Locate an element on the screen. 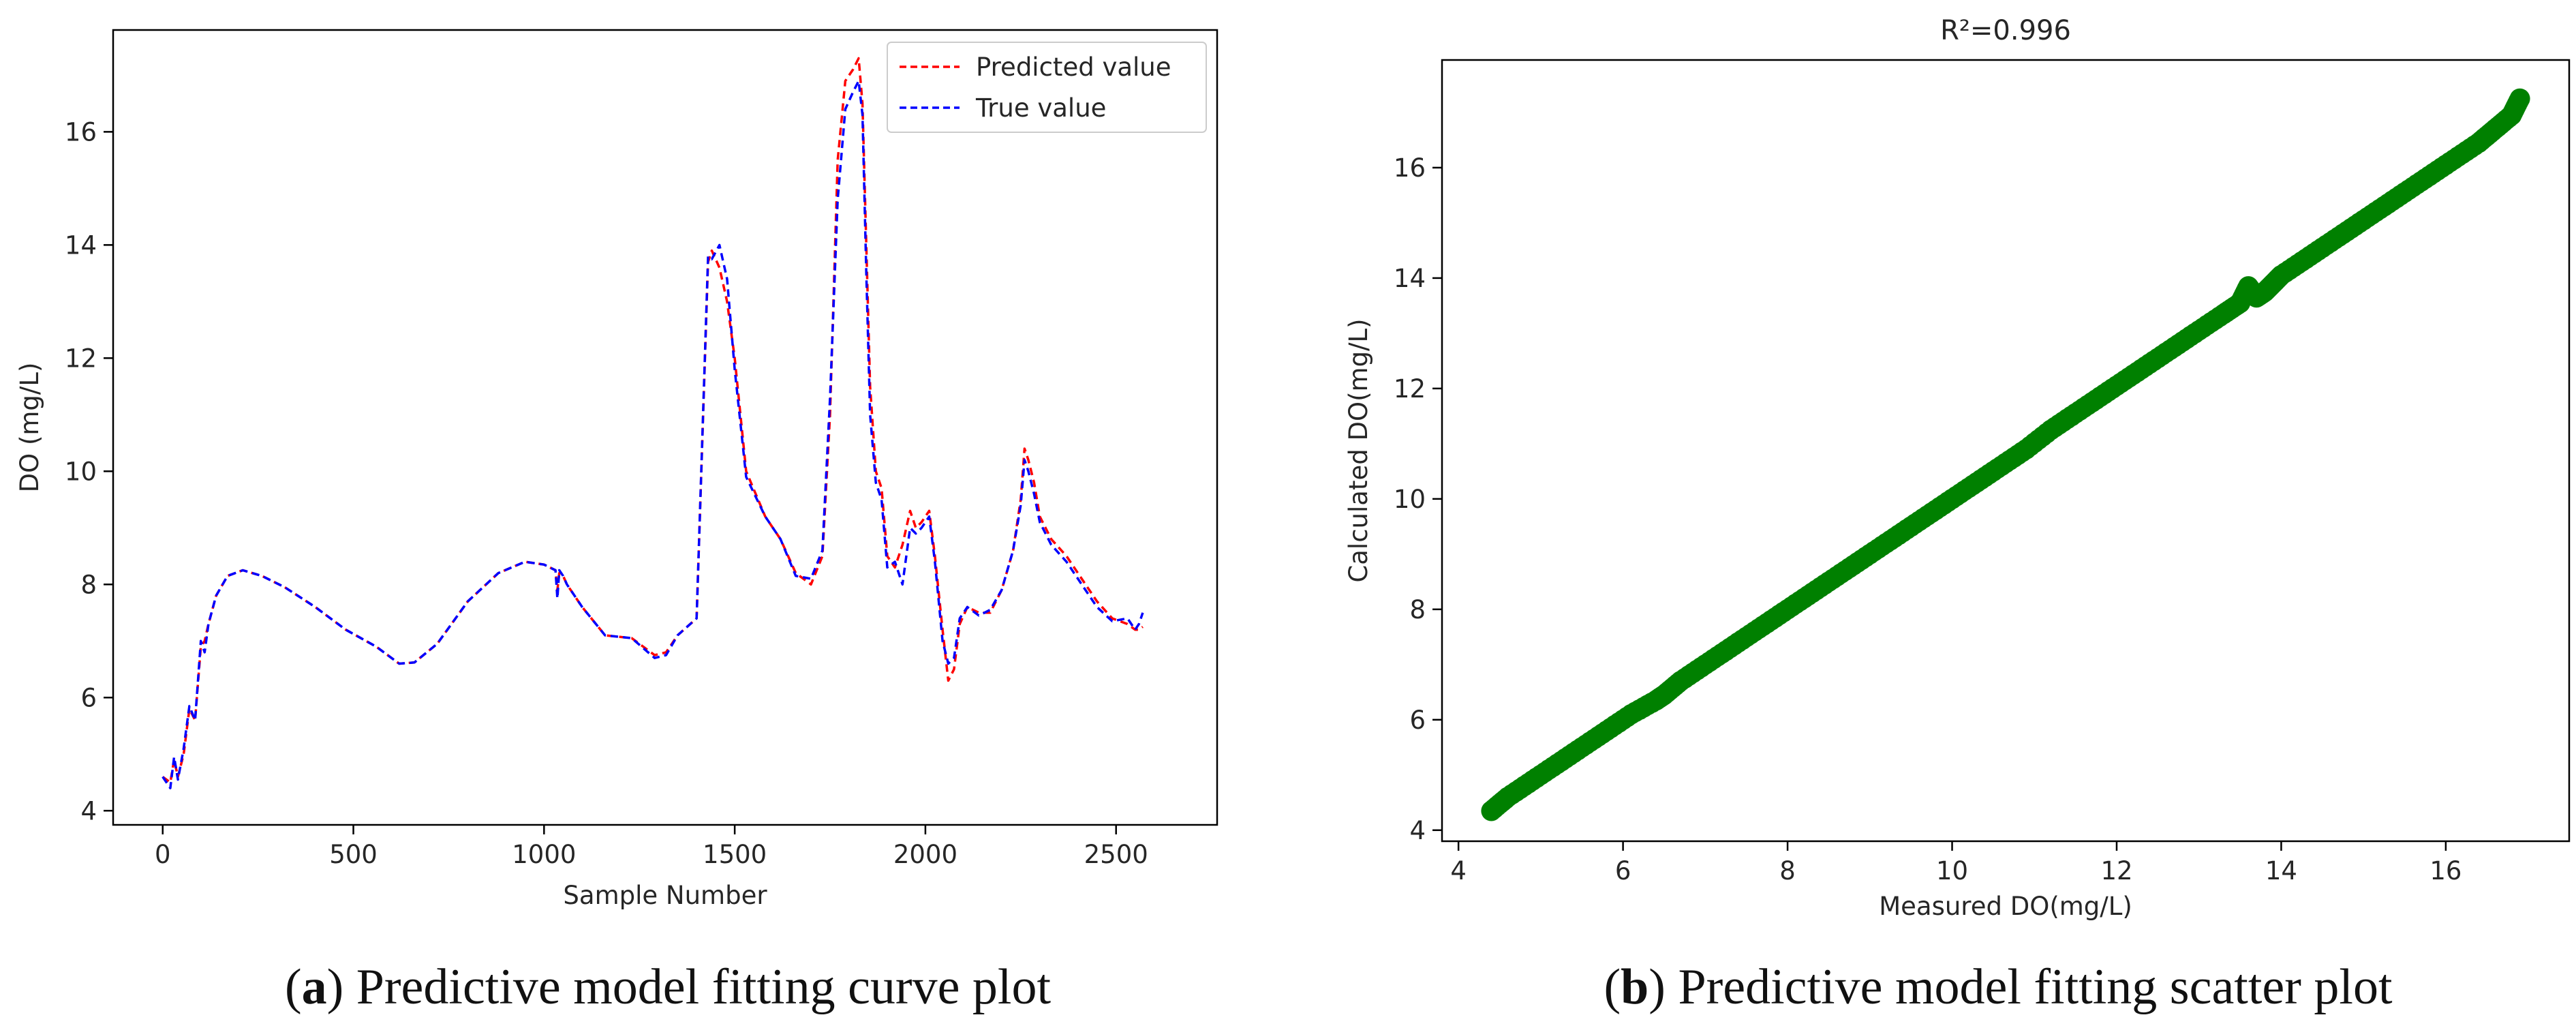  curve-plot-y-tick-label: 12 is located at coordinates (81, 358).